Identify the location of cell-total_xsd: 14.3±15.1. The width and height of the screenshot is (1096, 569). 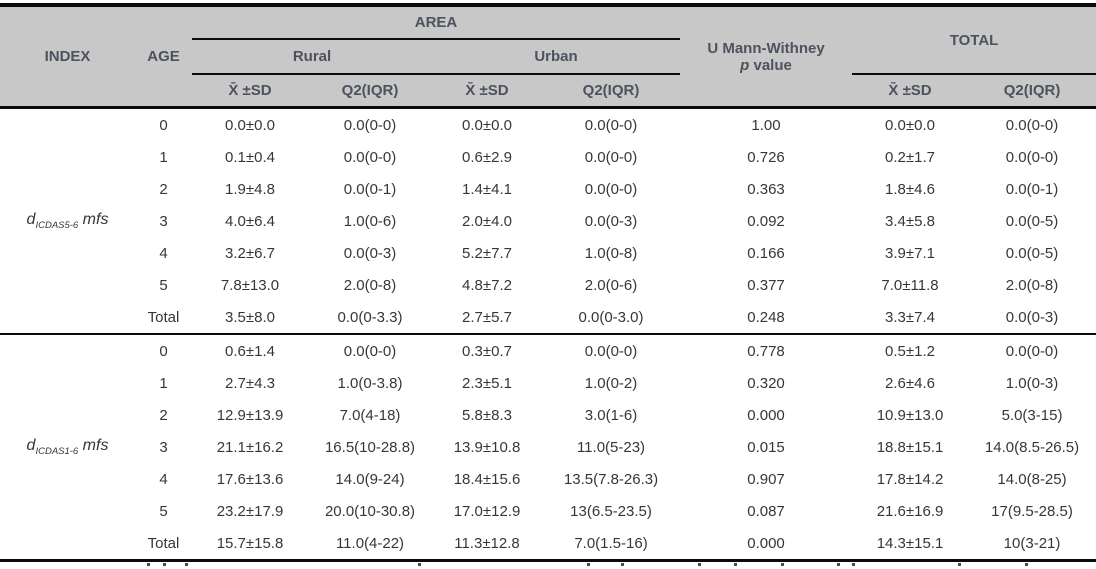
(910, 544).